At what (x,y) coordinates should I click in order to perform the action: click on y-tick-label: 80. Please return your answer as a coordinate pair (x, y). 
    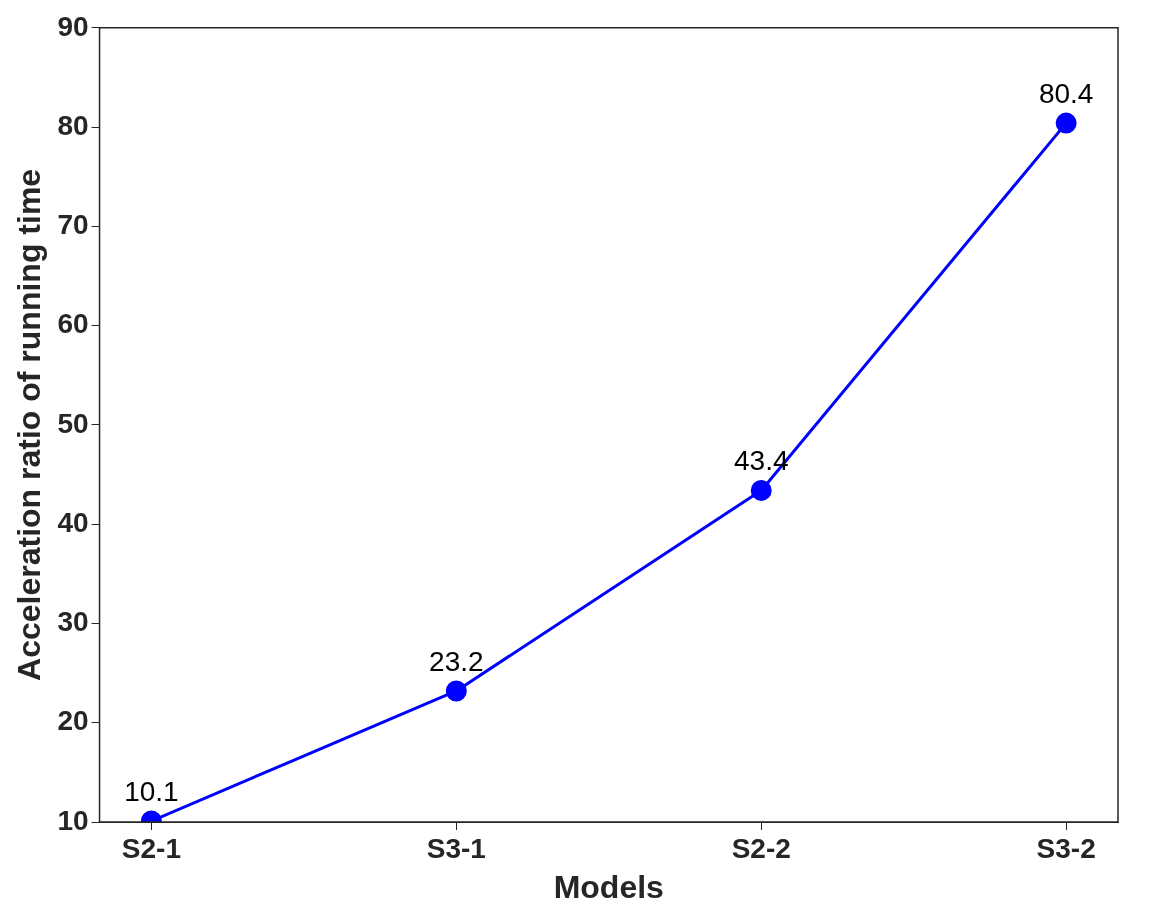
    Looking at the image, I should click on (73, 125).